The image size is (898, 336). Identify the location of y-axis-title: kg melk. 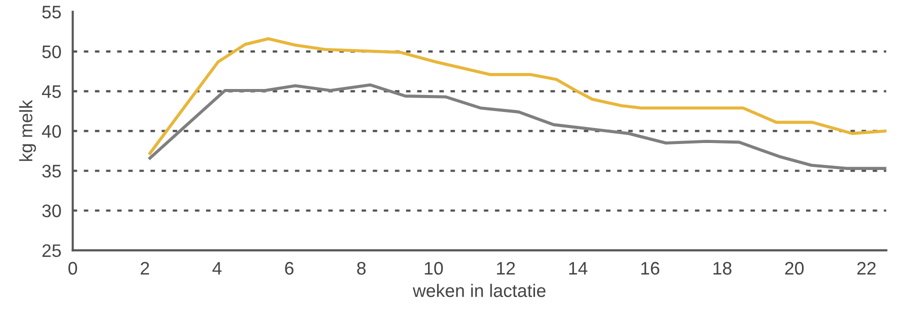
(27, 130).